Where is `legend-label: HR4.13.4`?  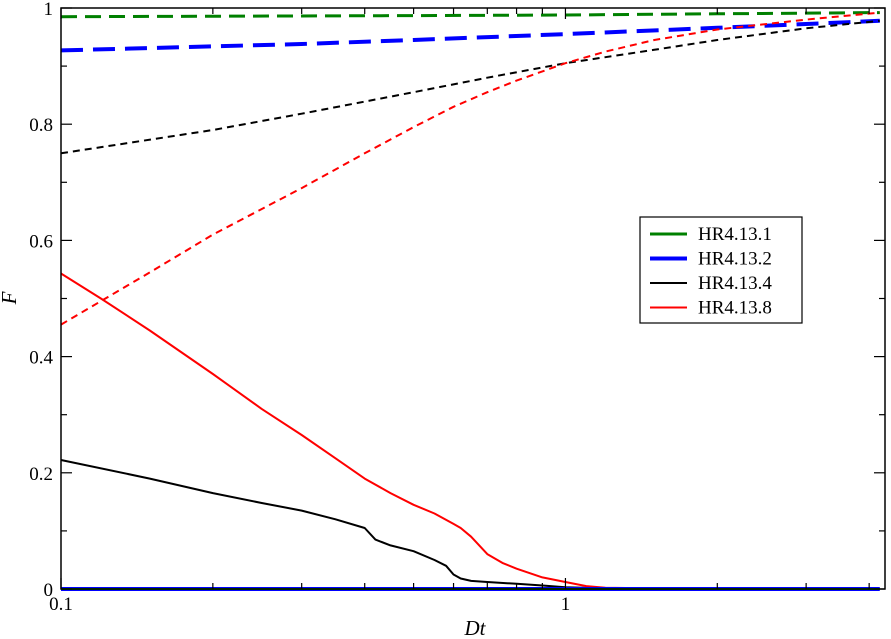 legend-label: HR4.13.4 is located at coordinates (735, 283).